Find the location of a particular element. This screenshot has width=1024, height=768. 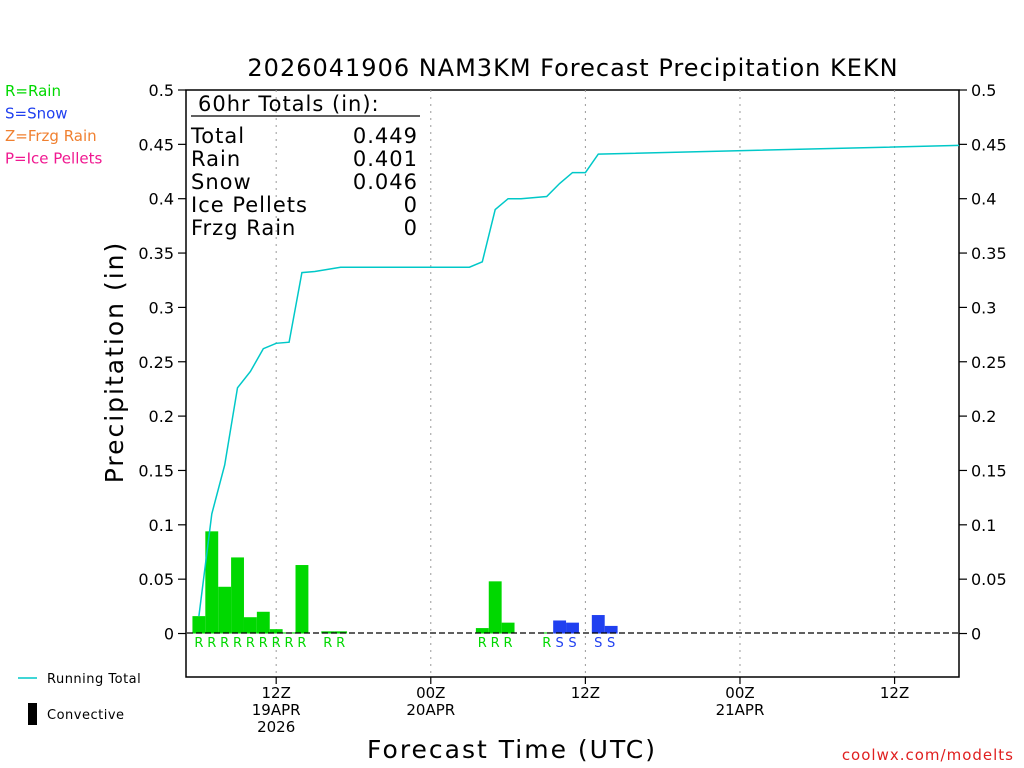

y-tick-label-right: 0.4 is located at coordinates (983, 199).